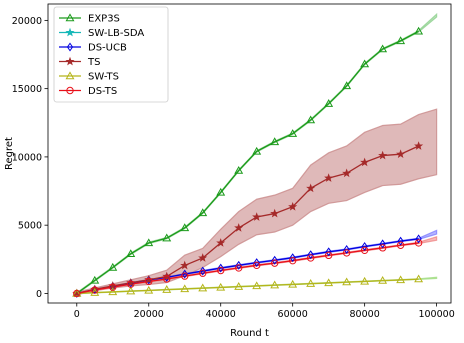 The image size is (464, 343). What do you see at coordinates (247, 286) in the screenshot?
I see `line-sw-ts` at bounding box center [247, 286].